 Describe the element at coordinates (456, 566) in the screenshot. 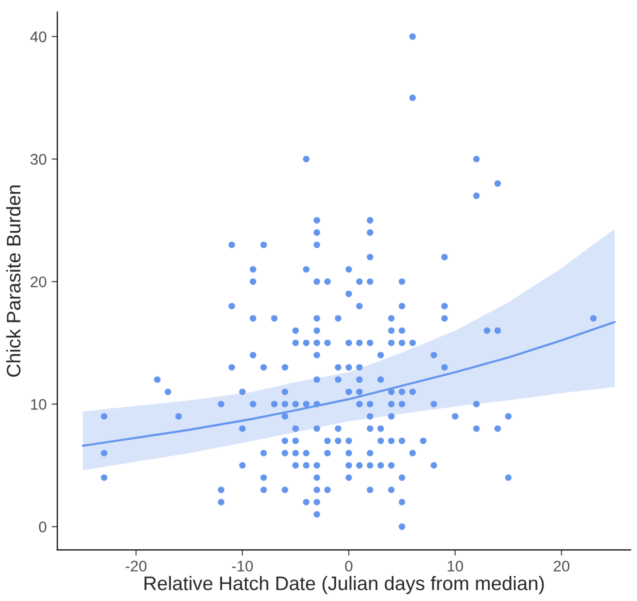

I see `x-tick-label: 10` at that location.